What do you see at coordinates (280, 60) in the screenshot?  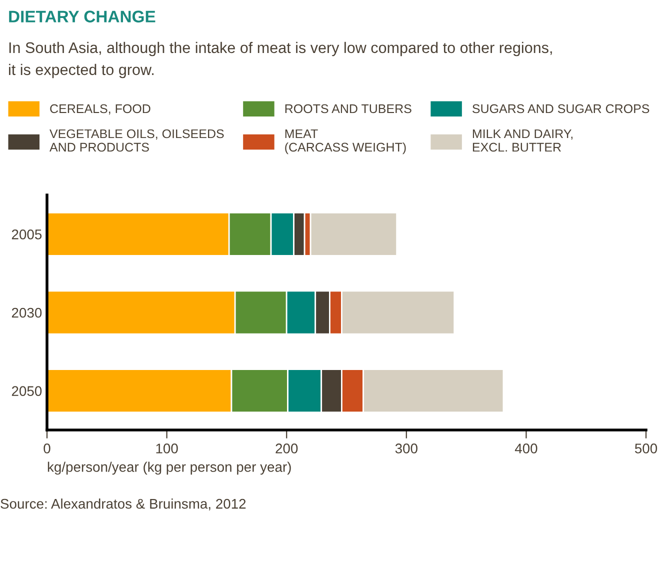 I see `chart-subtitle: In South Asia, although the intake of meat is very low compared to other regions, it is expected to grow.` at bounding box center [280, 60].